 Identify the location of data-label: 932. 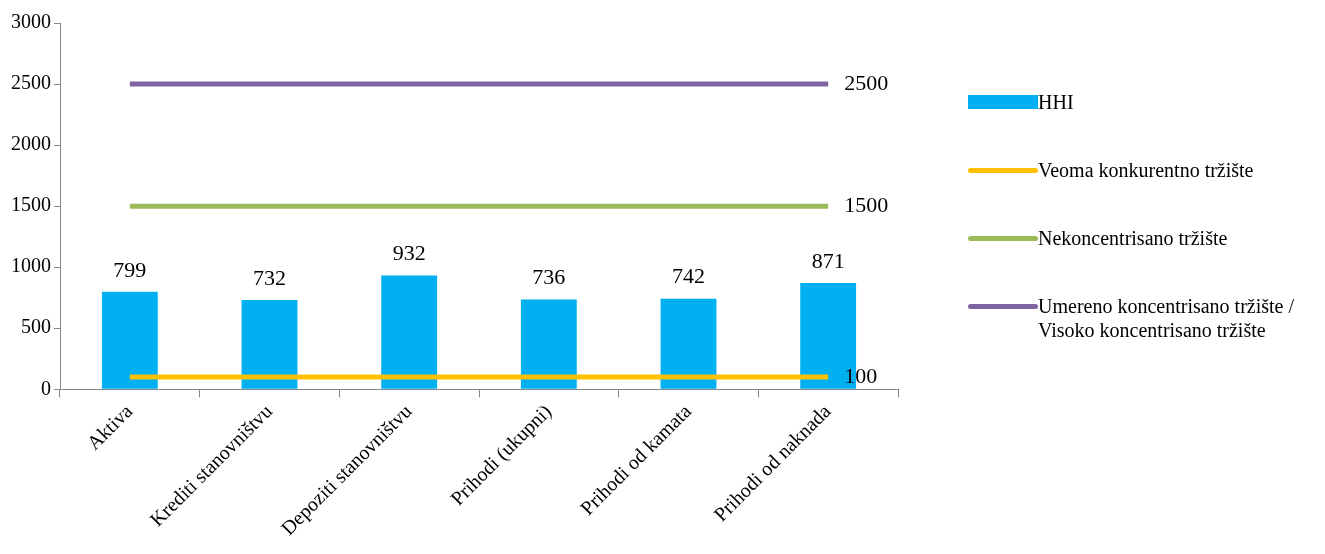
(409, 253).